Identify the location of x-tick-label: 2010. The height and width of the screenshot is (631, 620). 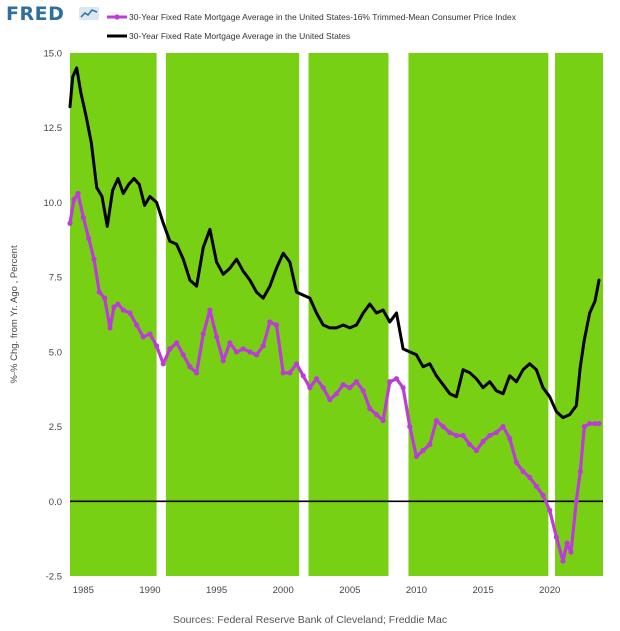
(416, 590).